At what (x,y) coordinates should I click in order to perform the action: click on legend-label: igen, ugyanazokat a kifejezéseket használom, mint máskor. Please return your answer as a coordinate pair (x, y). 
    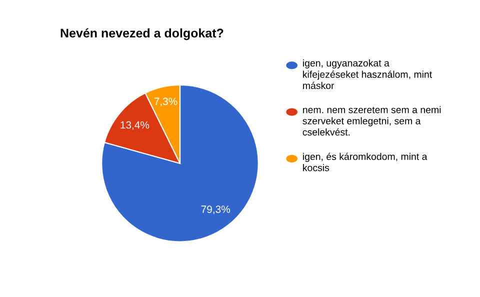
    Looking at the image, I should click on (367, 74).